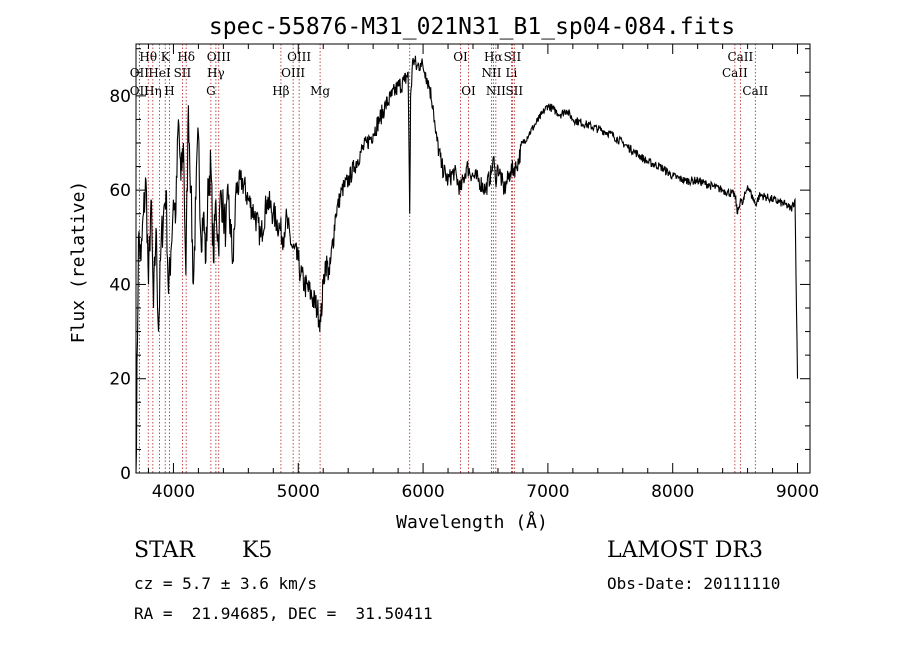 This screenshot has width=900, height=649. Describe the element at coordinates (472, 27) in the screenshot. I see `chart-title: spec-55876-M31_021N31_B1_sp04-084.fits` at that location.